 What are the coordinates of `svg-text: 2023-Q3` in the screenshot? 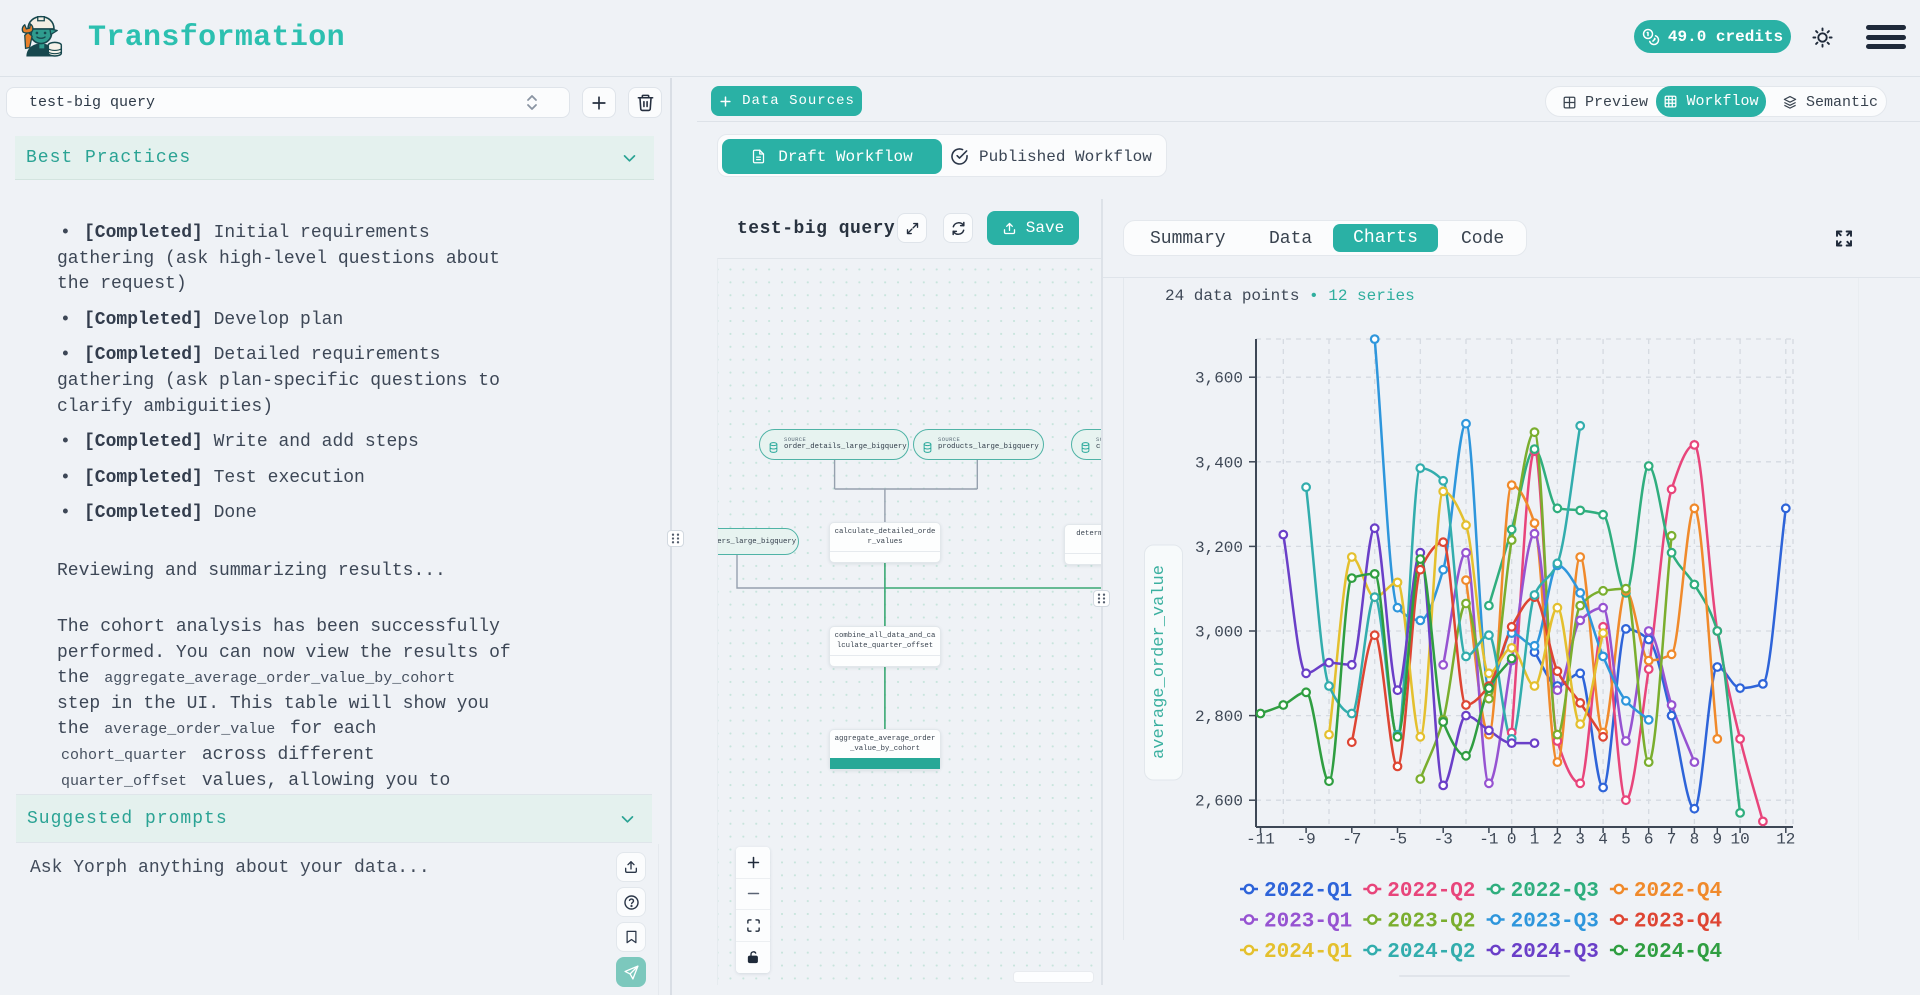 It's located at (1555, 922).